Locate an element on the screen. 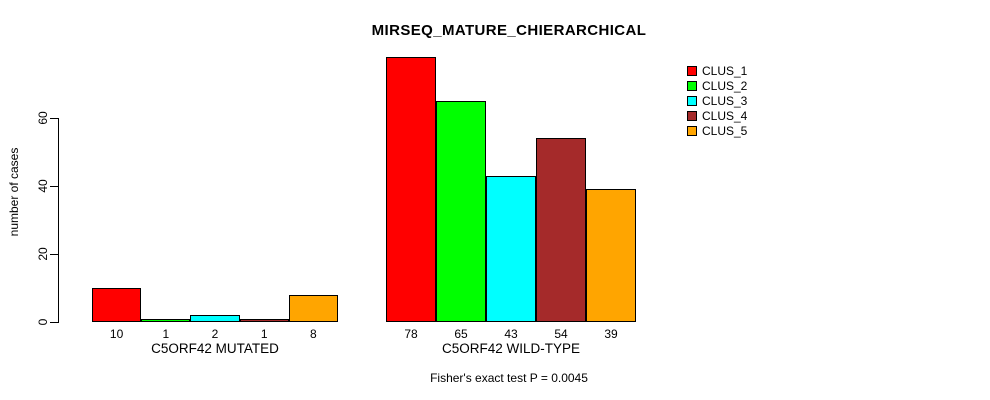  y-tick-label: 60 is located at coordinates (43, 118).